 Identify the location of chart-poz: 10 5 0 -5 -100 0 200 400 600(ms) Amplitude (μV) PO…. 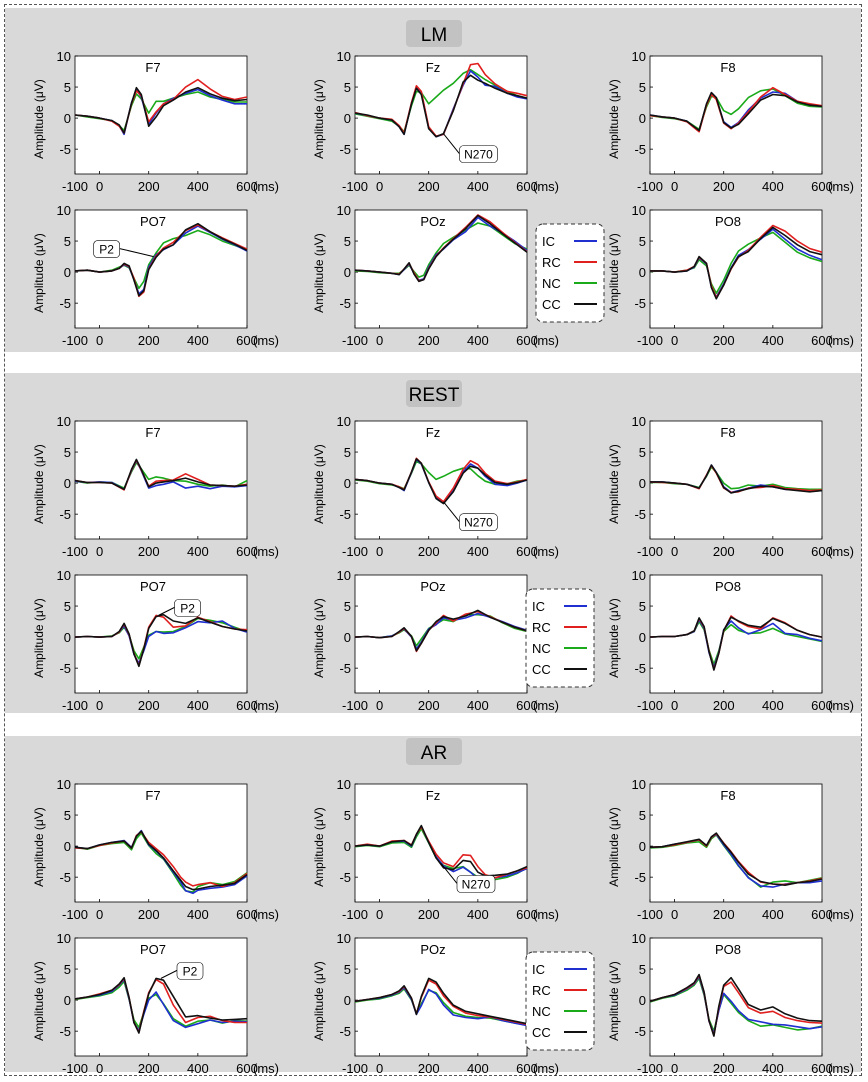
(435, 640).